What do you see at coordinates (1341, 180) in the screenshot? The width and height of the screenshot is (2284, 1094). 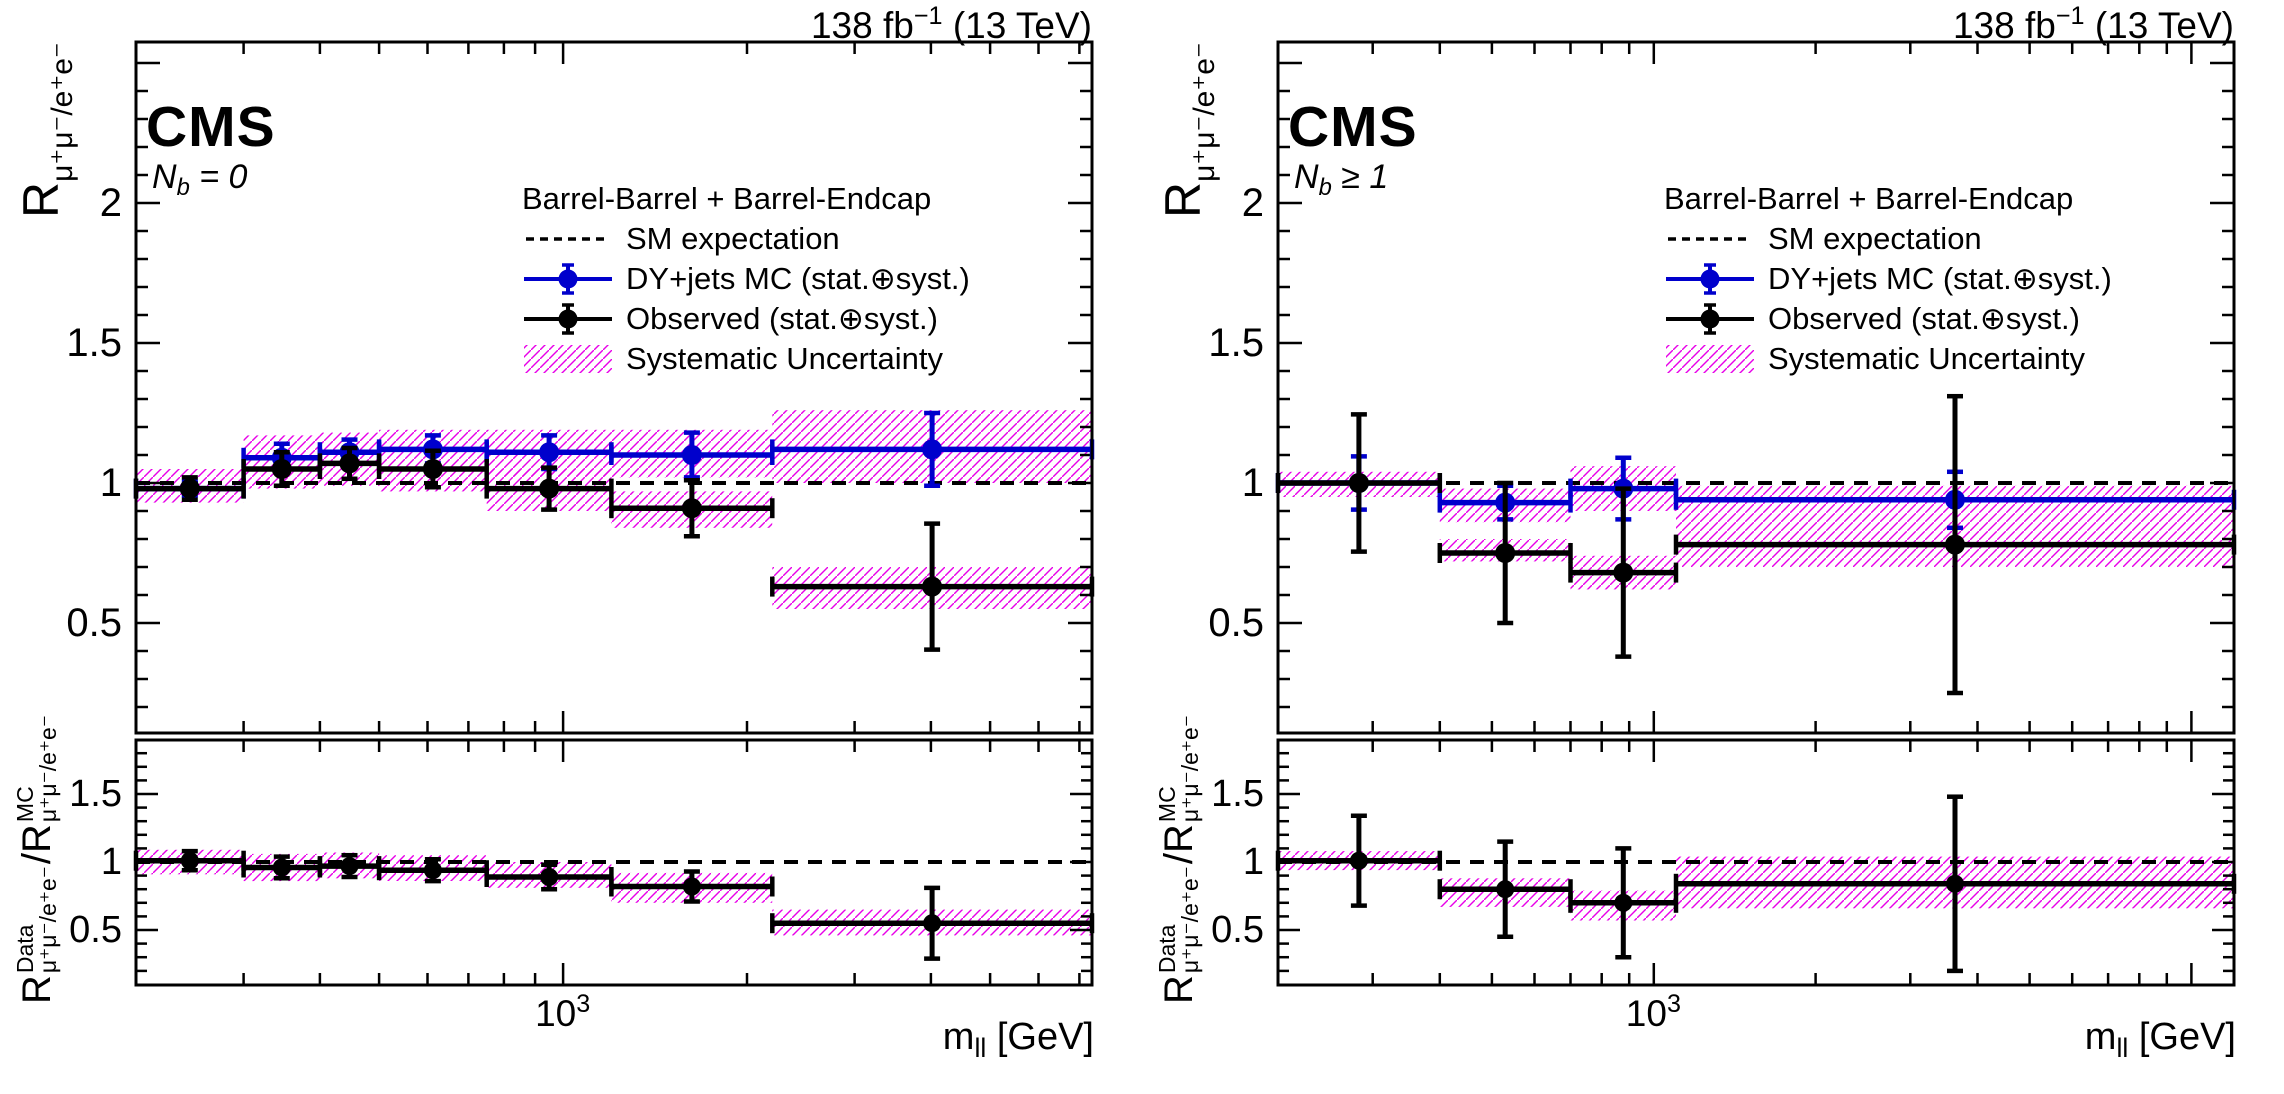 I see `category-label: Nb ≥ 1` at bounding box center [1341, 180].